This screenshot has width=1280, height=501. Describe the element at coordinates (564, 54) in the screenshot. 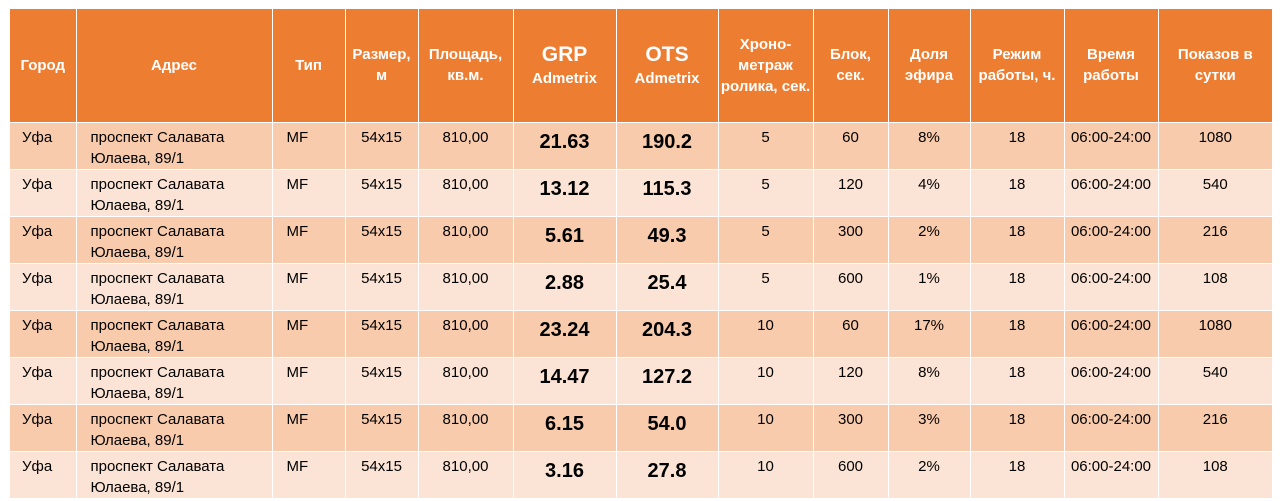

I see `header-grp-title: GRP` at that location.